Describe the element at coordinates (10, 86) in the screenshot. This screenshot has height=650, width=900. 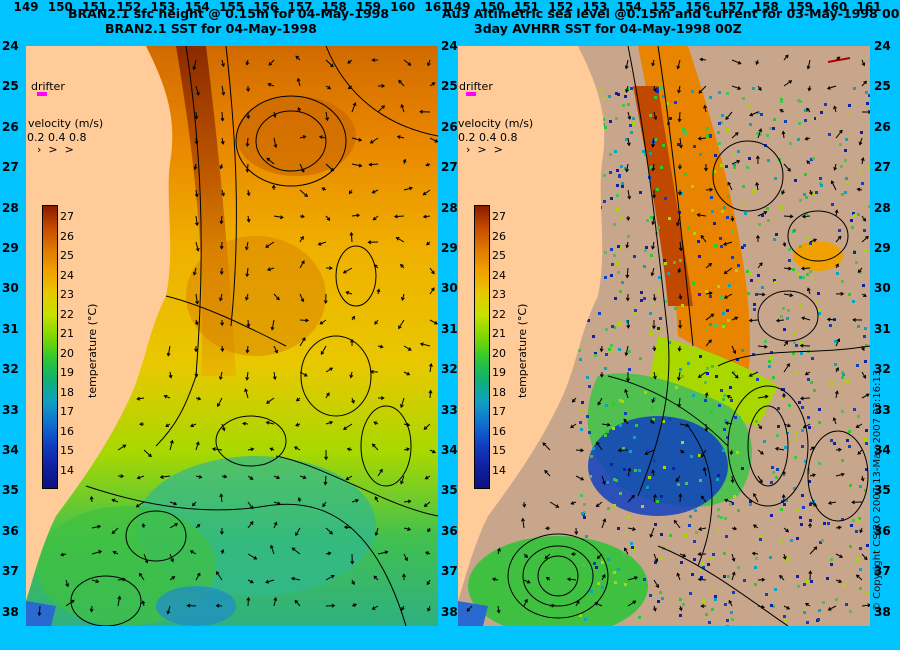
I see `latitude-label: 25` at that location.